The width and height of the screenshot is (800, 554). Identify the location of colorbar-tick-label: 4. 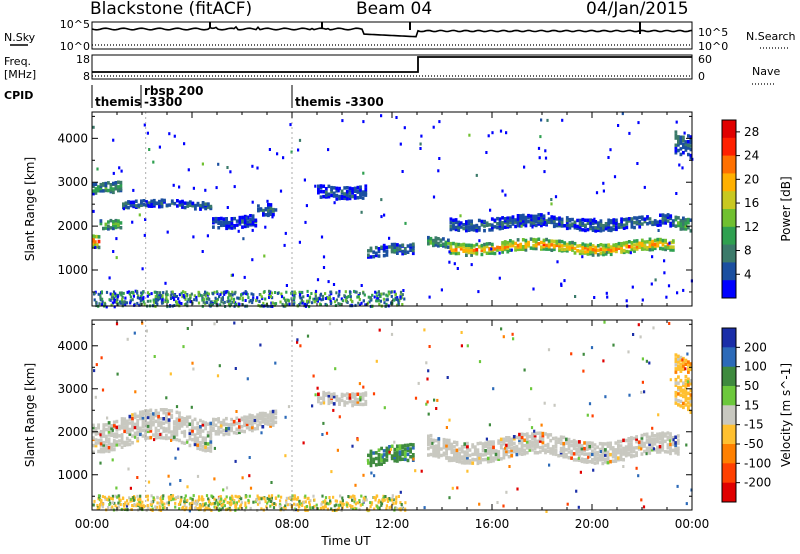
(748, 274).